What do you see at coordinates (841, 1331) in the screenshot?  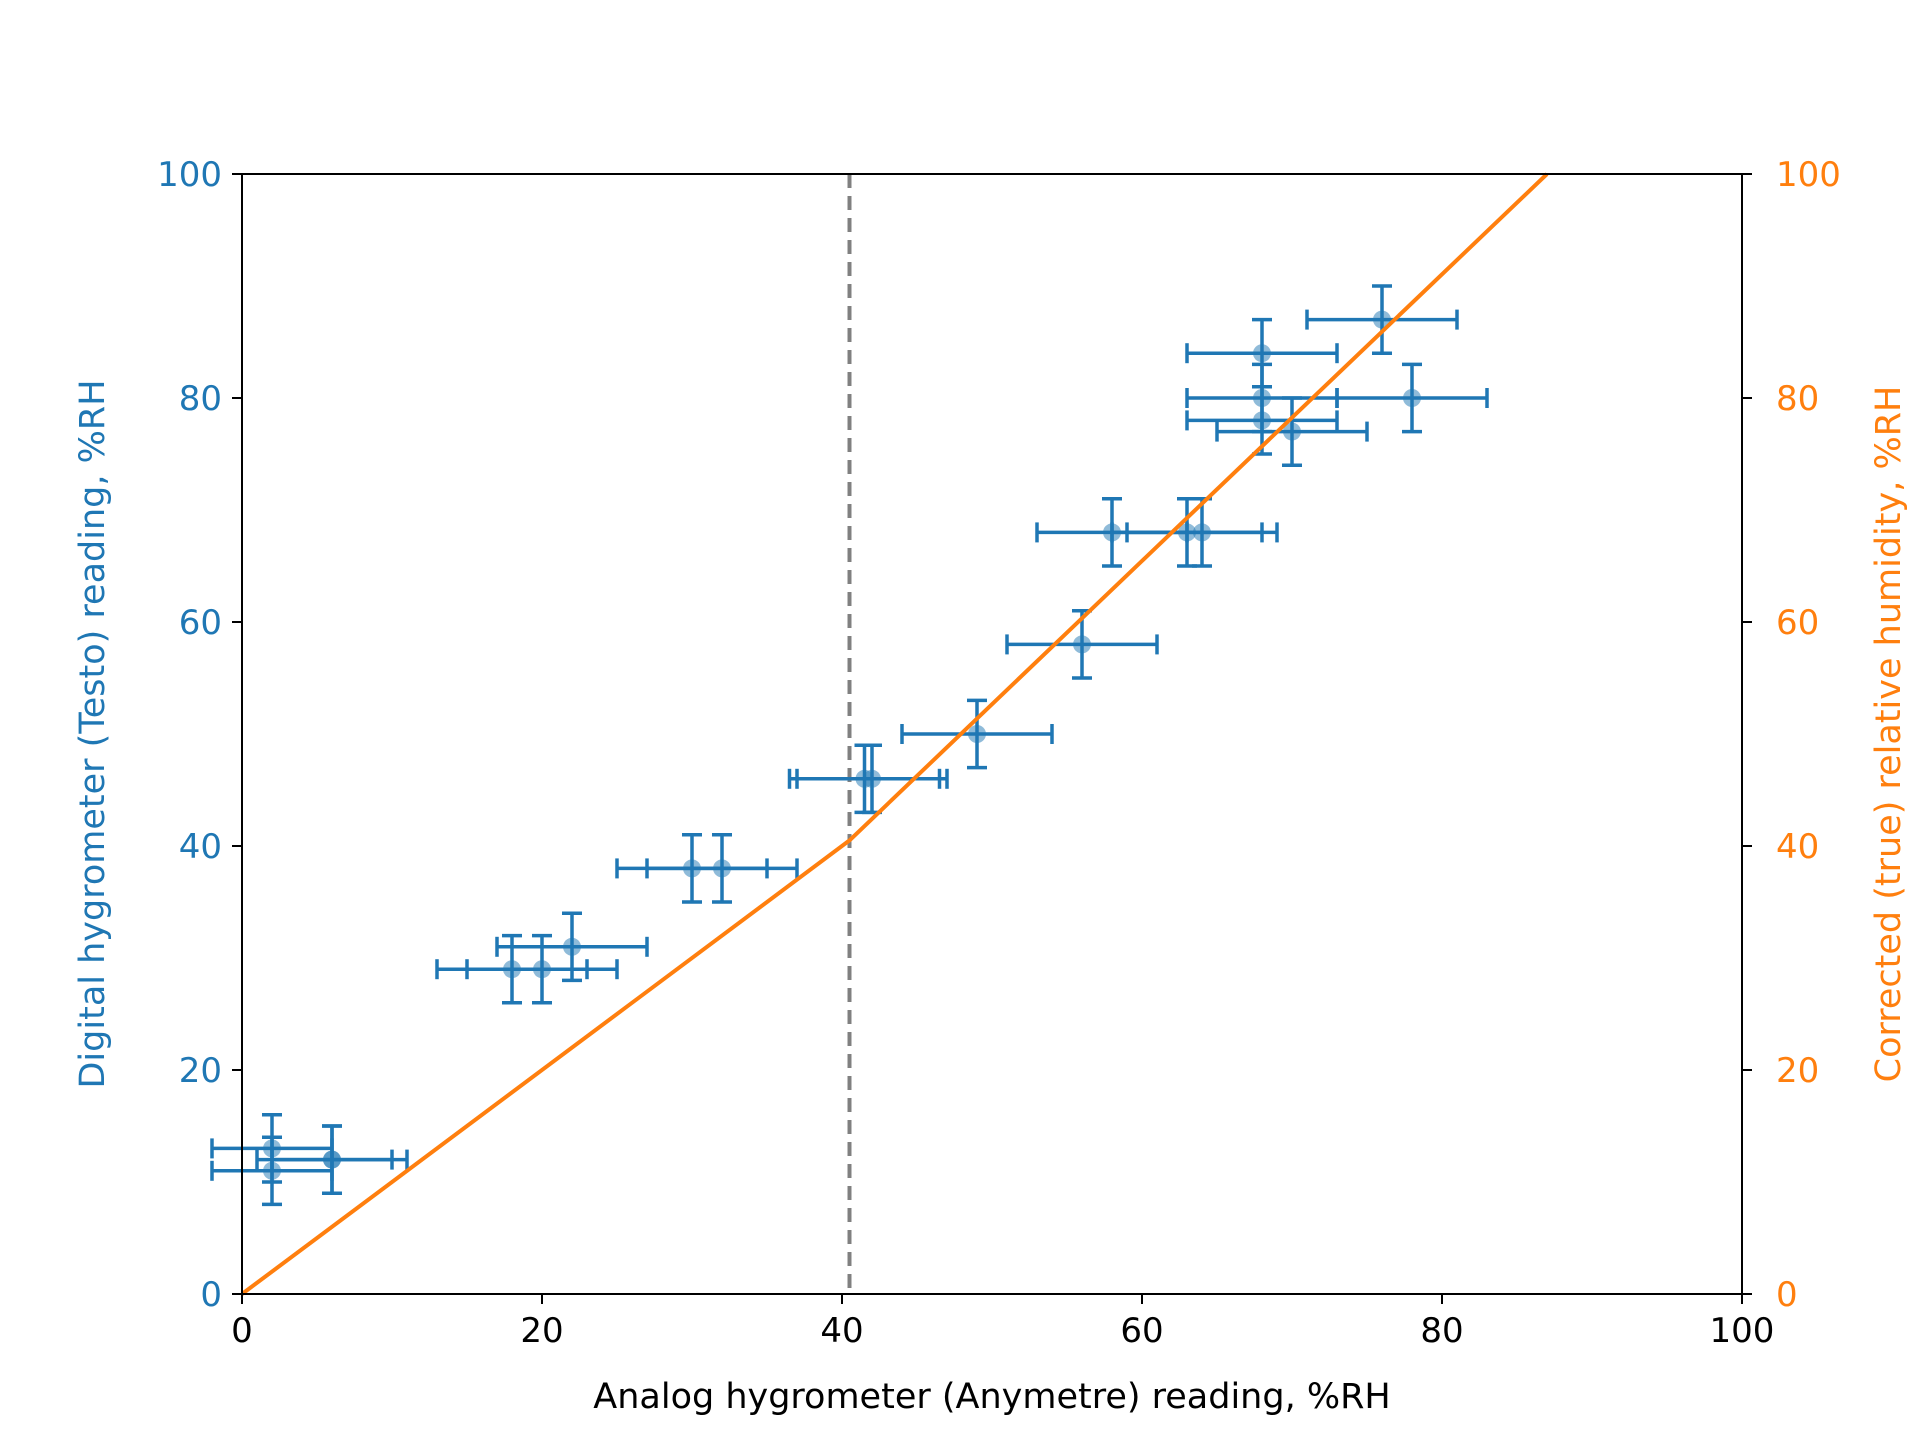 I see `x-tick-label: 40` at bounding box center [841, 1331].